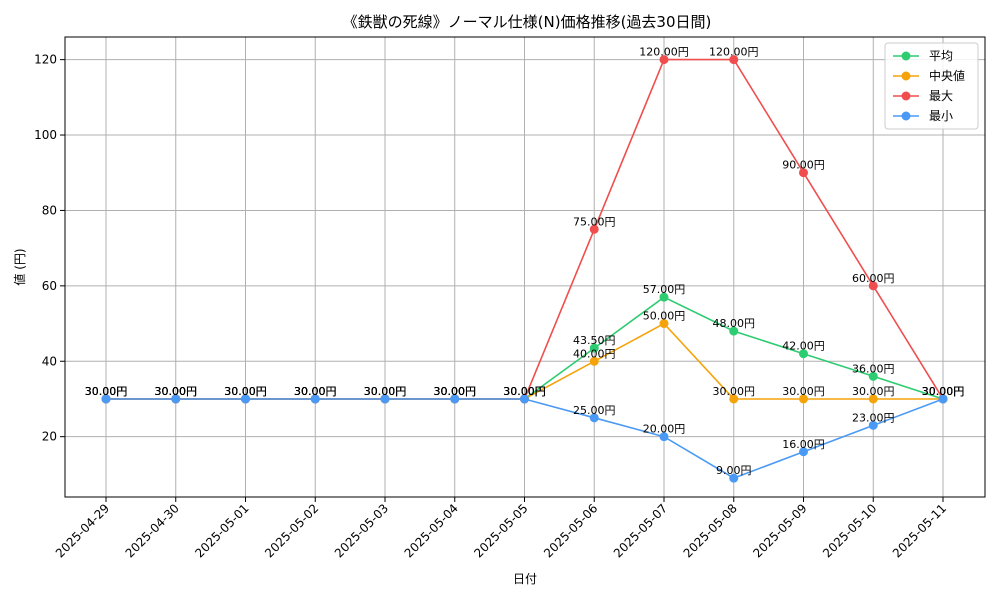 Image resolution: width=1000 pixels, height=600 pixels. Describe the element at coordinates (49, 361) in the screenshot. I see `y-tick-label: 40` at that location.